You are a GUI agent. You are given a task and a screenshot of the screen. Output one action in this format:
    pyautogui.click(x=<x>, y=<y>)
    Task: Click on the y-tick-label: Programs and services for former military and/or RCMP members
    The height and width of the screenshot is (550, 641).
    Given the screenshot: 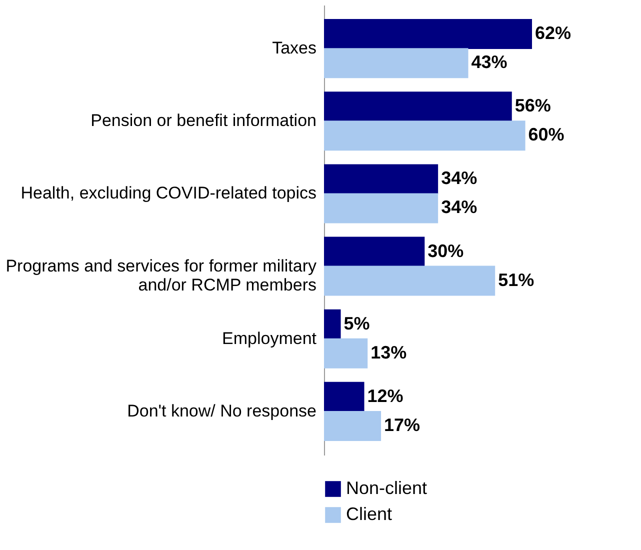 What is the action you would take?
    pyautogui.click(x=161, y=275)
    